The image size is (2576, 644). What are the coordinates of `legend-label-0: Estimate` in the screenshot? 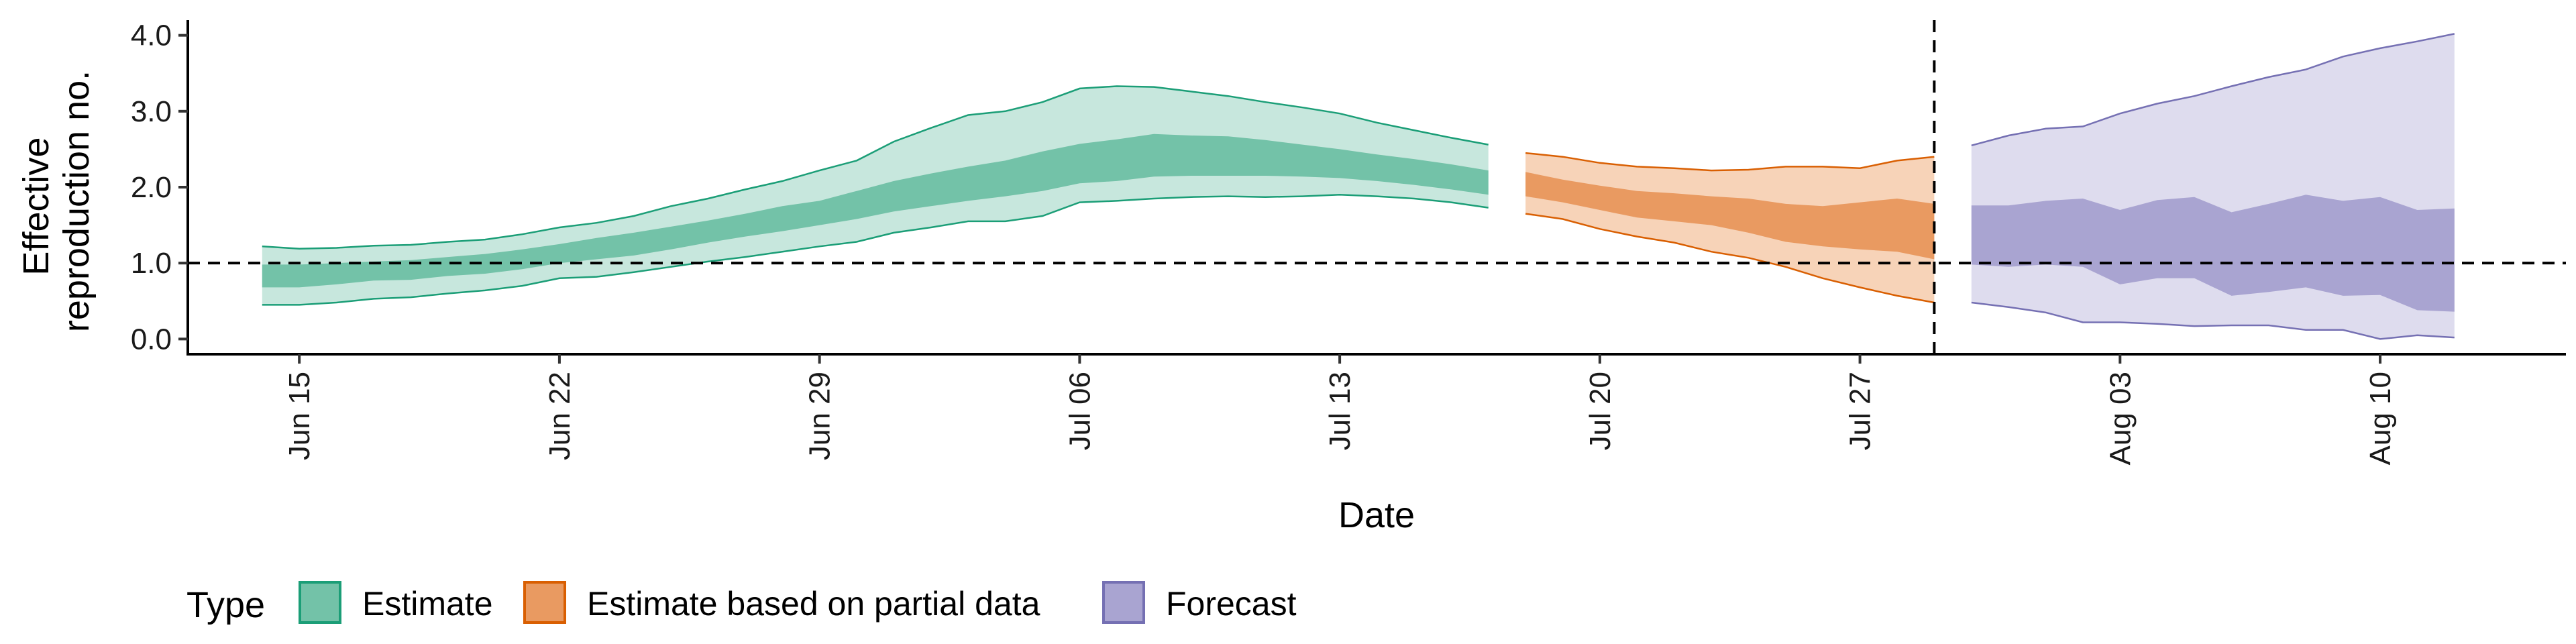 It's located at (427, 604).